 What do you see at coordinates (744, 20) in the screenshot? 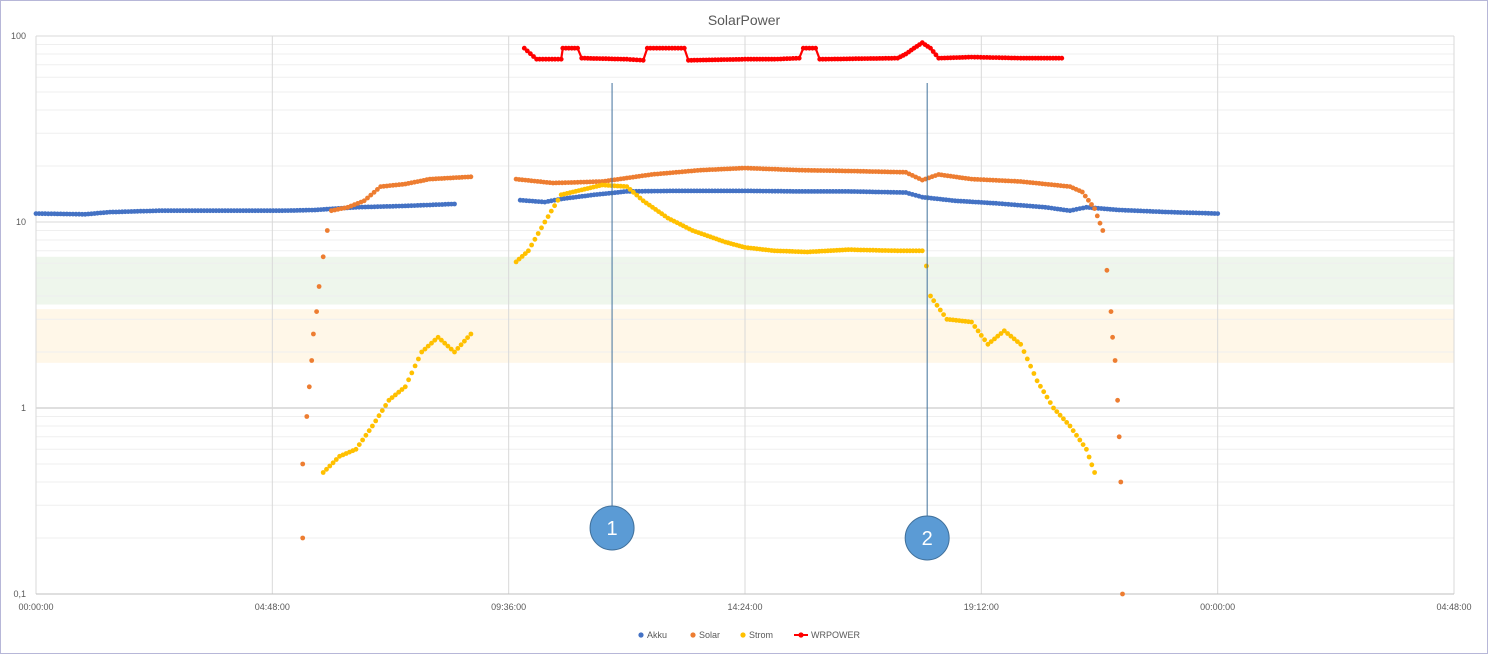
I see `chart-title: SolarPower` at bounding box center [744, 20].